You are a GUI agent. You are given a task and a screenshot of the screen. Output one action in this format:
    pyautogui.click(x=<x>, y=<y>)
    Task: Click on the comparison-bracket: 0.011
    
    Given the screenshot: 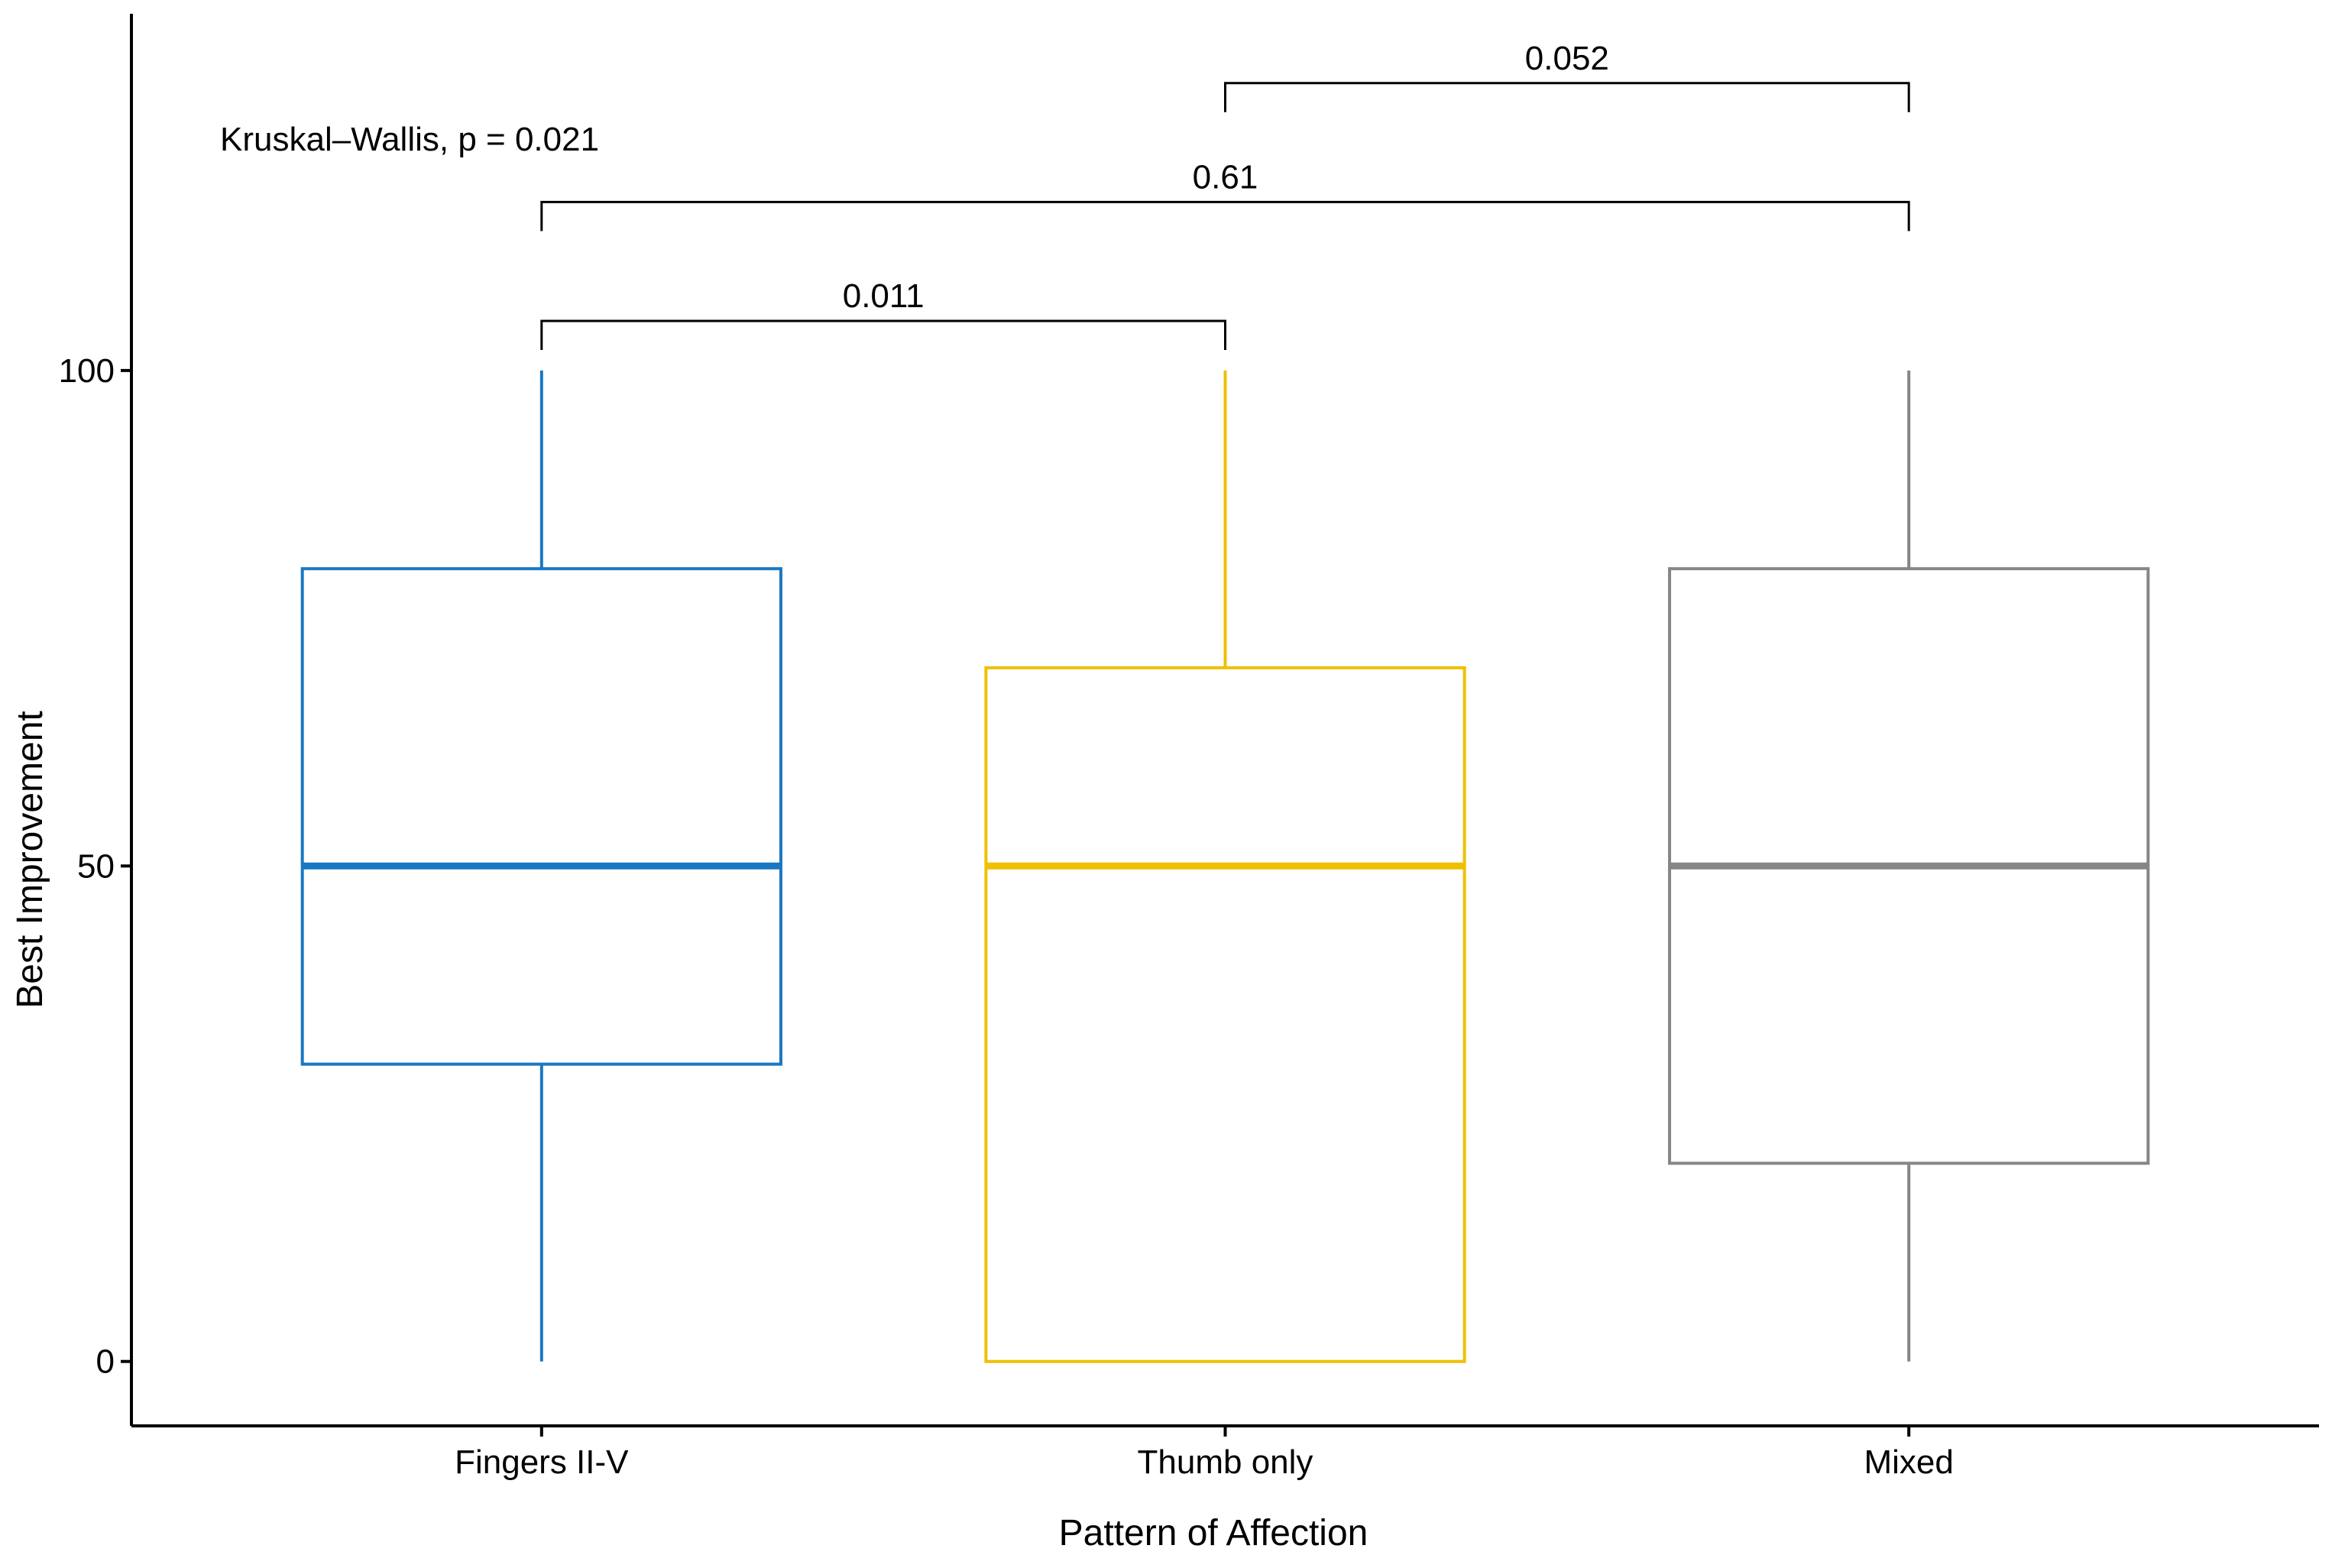 What is the action you would take?
    pyautogui.click(x=883, y=314)
    